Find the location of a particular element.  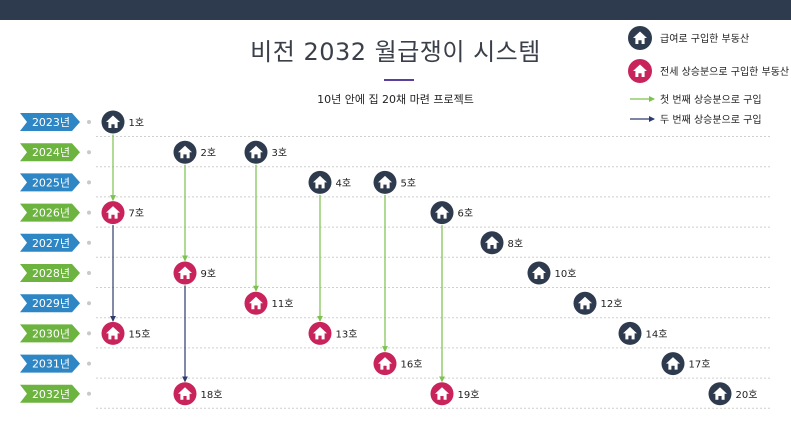

house-node: 19호 is located at coordinates (455, 394).